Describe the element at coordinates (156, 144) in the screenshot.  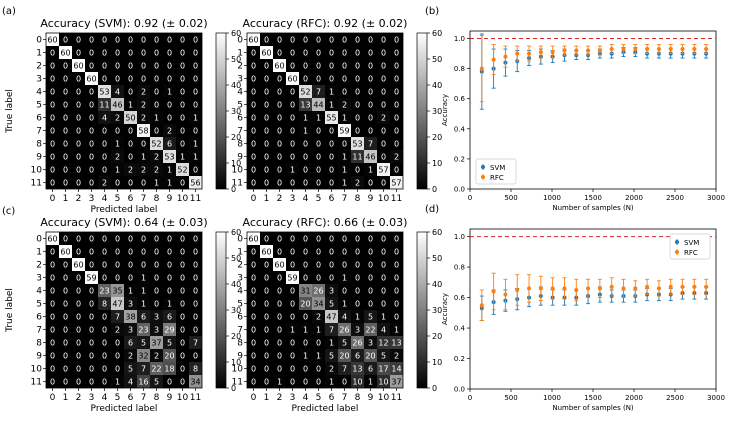
I see `cm-cell-value: 52` at that location.